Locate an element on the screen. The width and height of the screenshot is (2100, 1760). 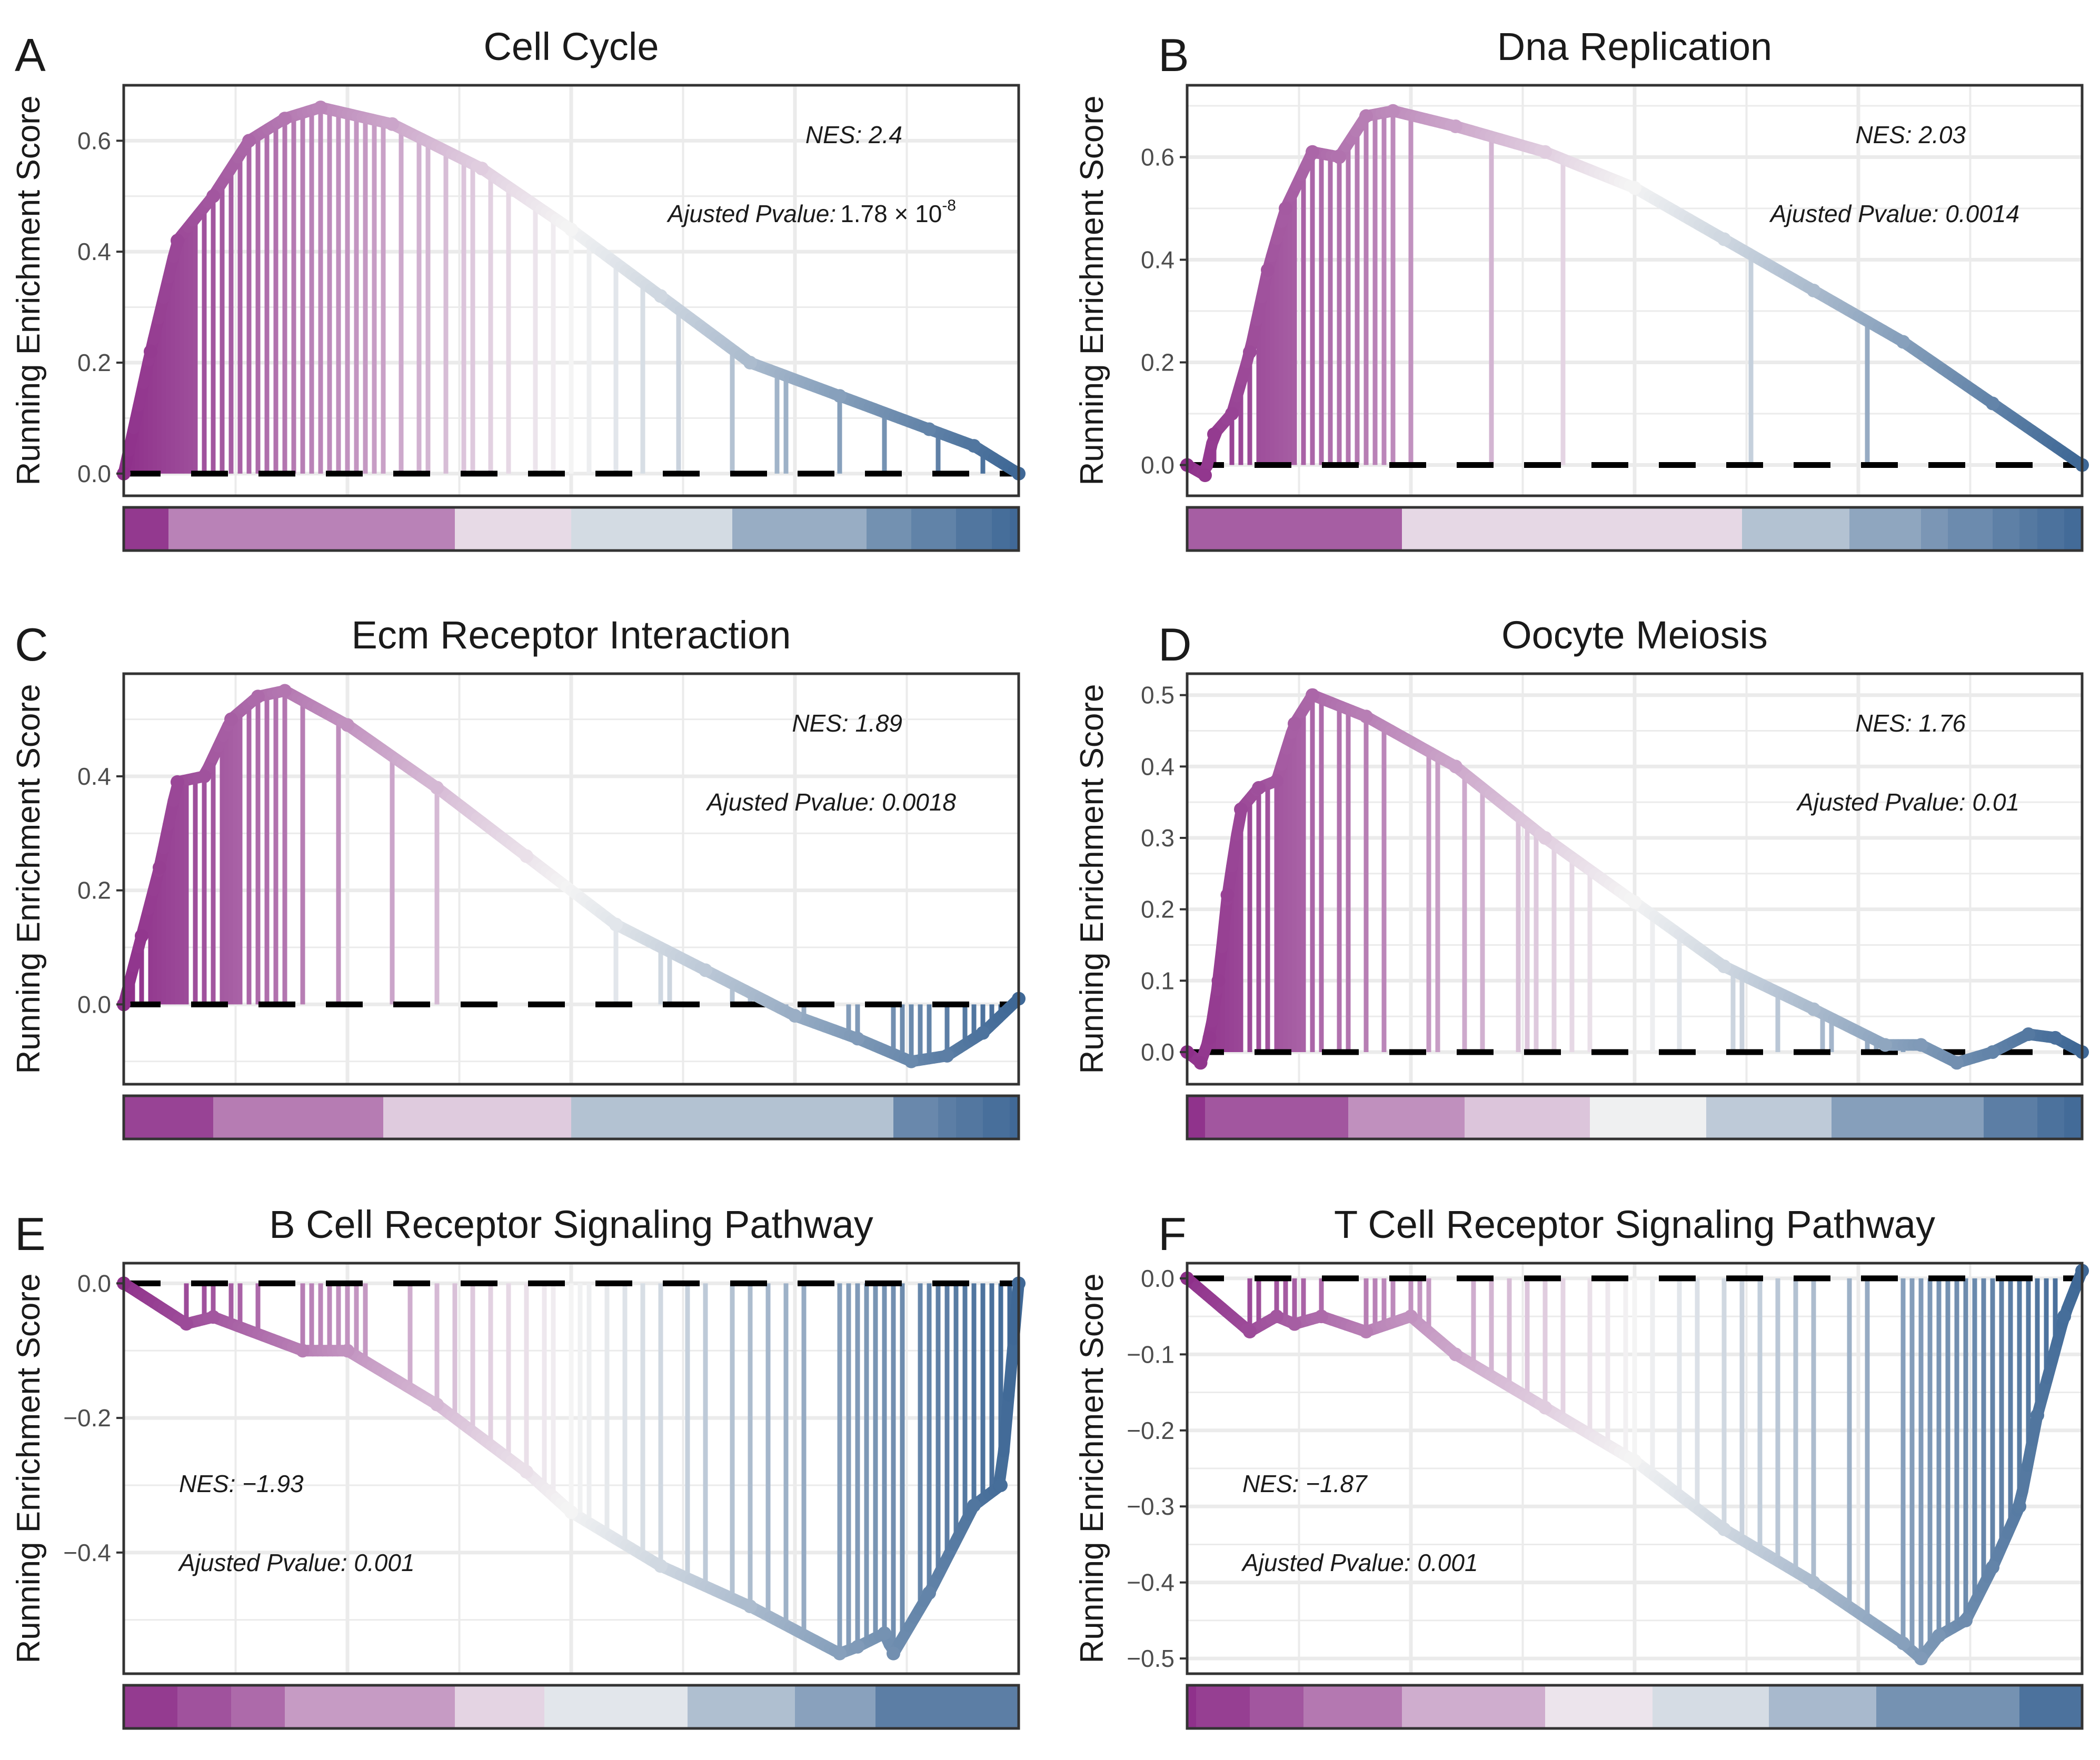
panel-letter: B is located at coordinates (1173, 55).